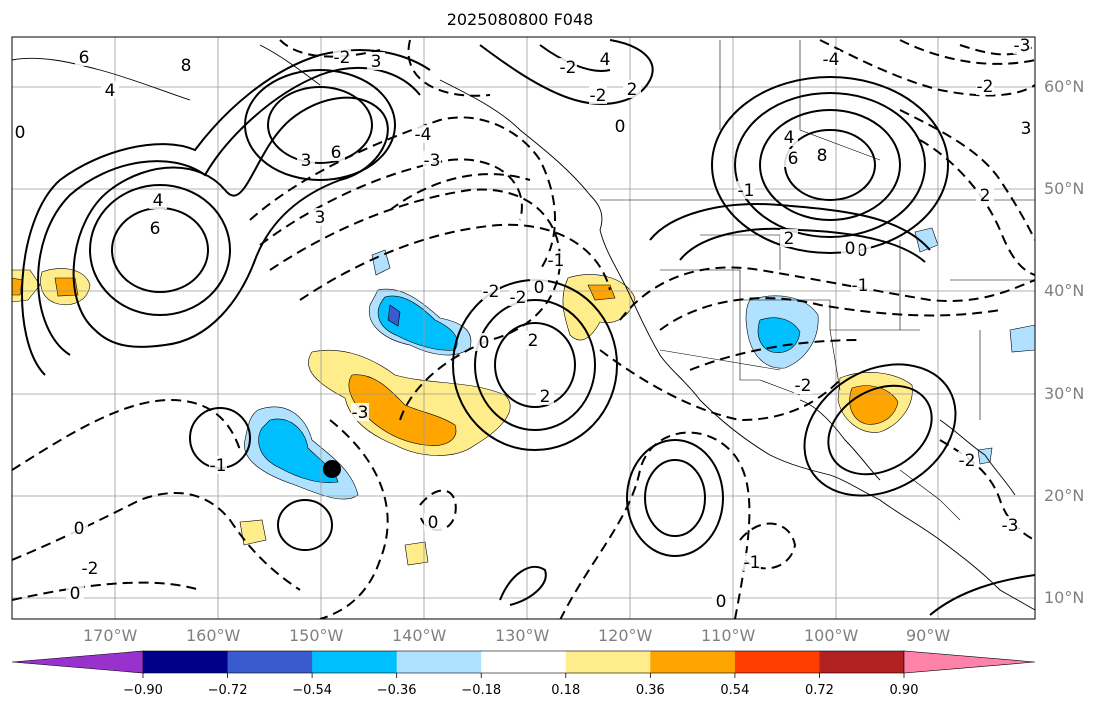  Describe the element at coordinates (728, 635) in the screenshot. I see `longitude-label: 110°W` at that location.